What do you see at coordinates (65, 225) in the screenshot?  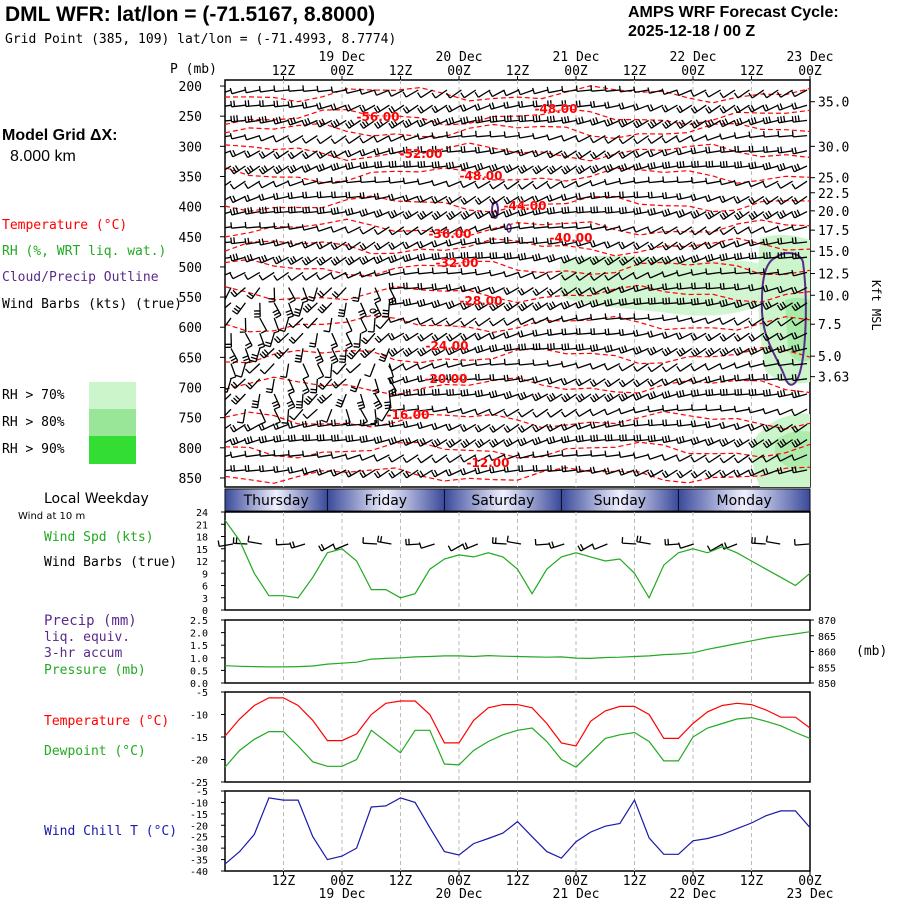 I see `legend-temperature: Temperature (°C)` at bounding box center [65, 225].